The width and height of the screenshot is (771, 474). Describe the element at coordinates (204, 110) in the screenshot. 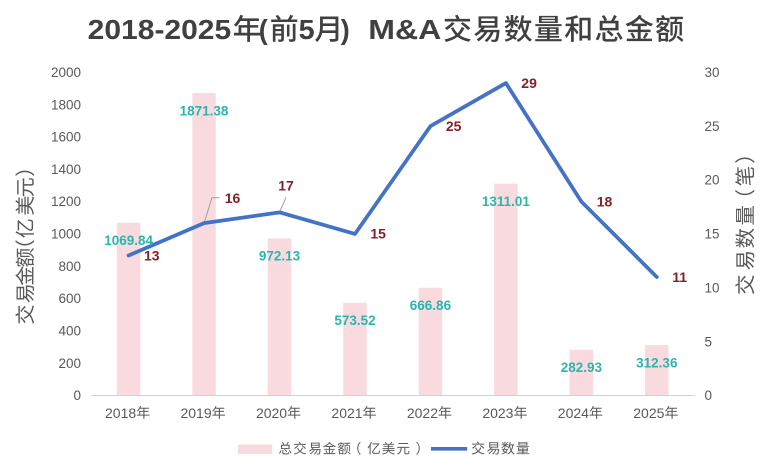

I see `svg-text: 1871.38` at that location.